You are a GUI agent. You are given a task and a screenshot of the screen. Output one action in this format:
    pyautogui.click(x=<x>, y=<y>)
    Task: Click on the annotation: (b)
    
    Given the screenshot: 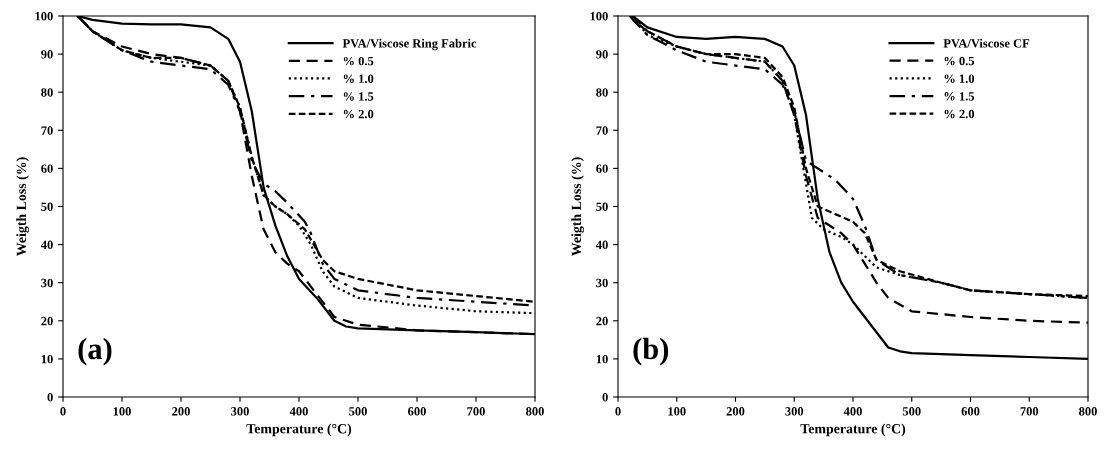 What is the action you would take?
    pyautogui.click(x=651, y=351)
    